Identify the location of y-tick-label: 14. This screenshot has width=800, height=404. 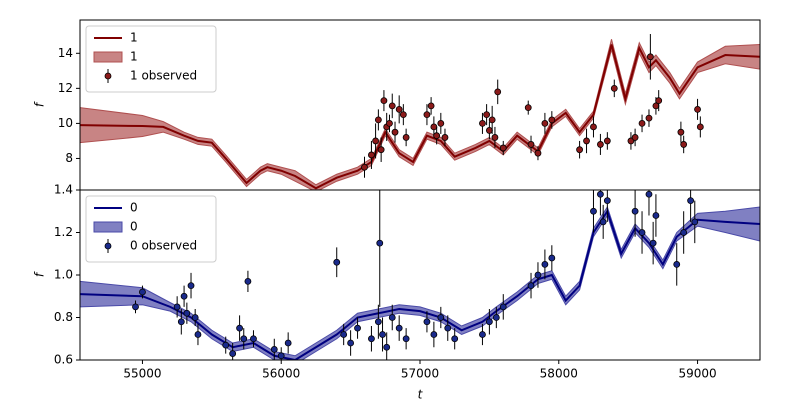
(65, 53).